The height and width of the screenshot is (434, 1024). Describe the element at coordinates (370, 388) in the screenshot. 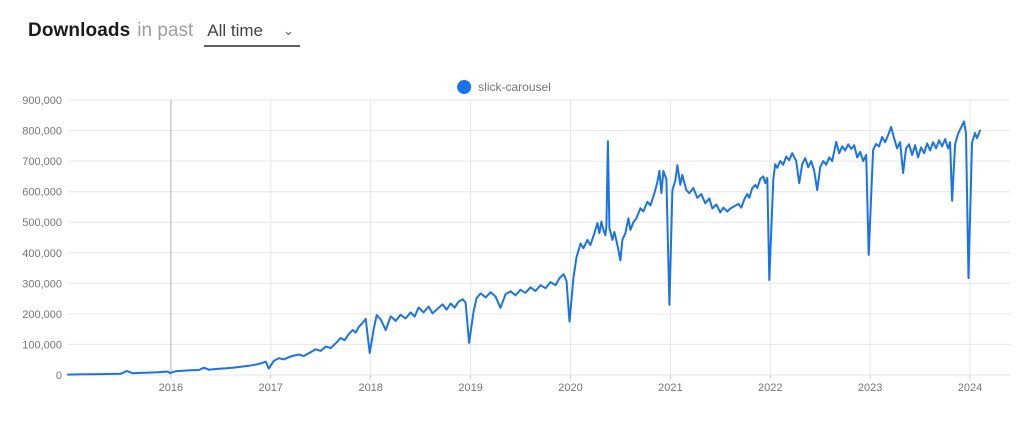

I see `x-axis-tick-label: 2018` at that location.